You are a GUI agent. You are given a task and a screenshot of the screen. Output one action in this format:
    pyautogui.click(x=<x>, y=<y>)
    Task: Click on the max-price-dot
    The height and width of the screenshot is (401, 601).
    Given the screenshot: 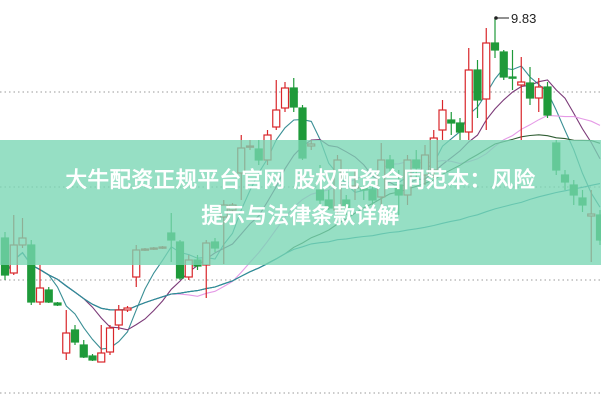 What is the action you would take?
    pyautogui.click(x=496, y=18)
    